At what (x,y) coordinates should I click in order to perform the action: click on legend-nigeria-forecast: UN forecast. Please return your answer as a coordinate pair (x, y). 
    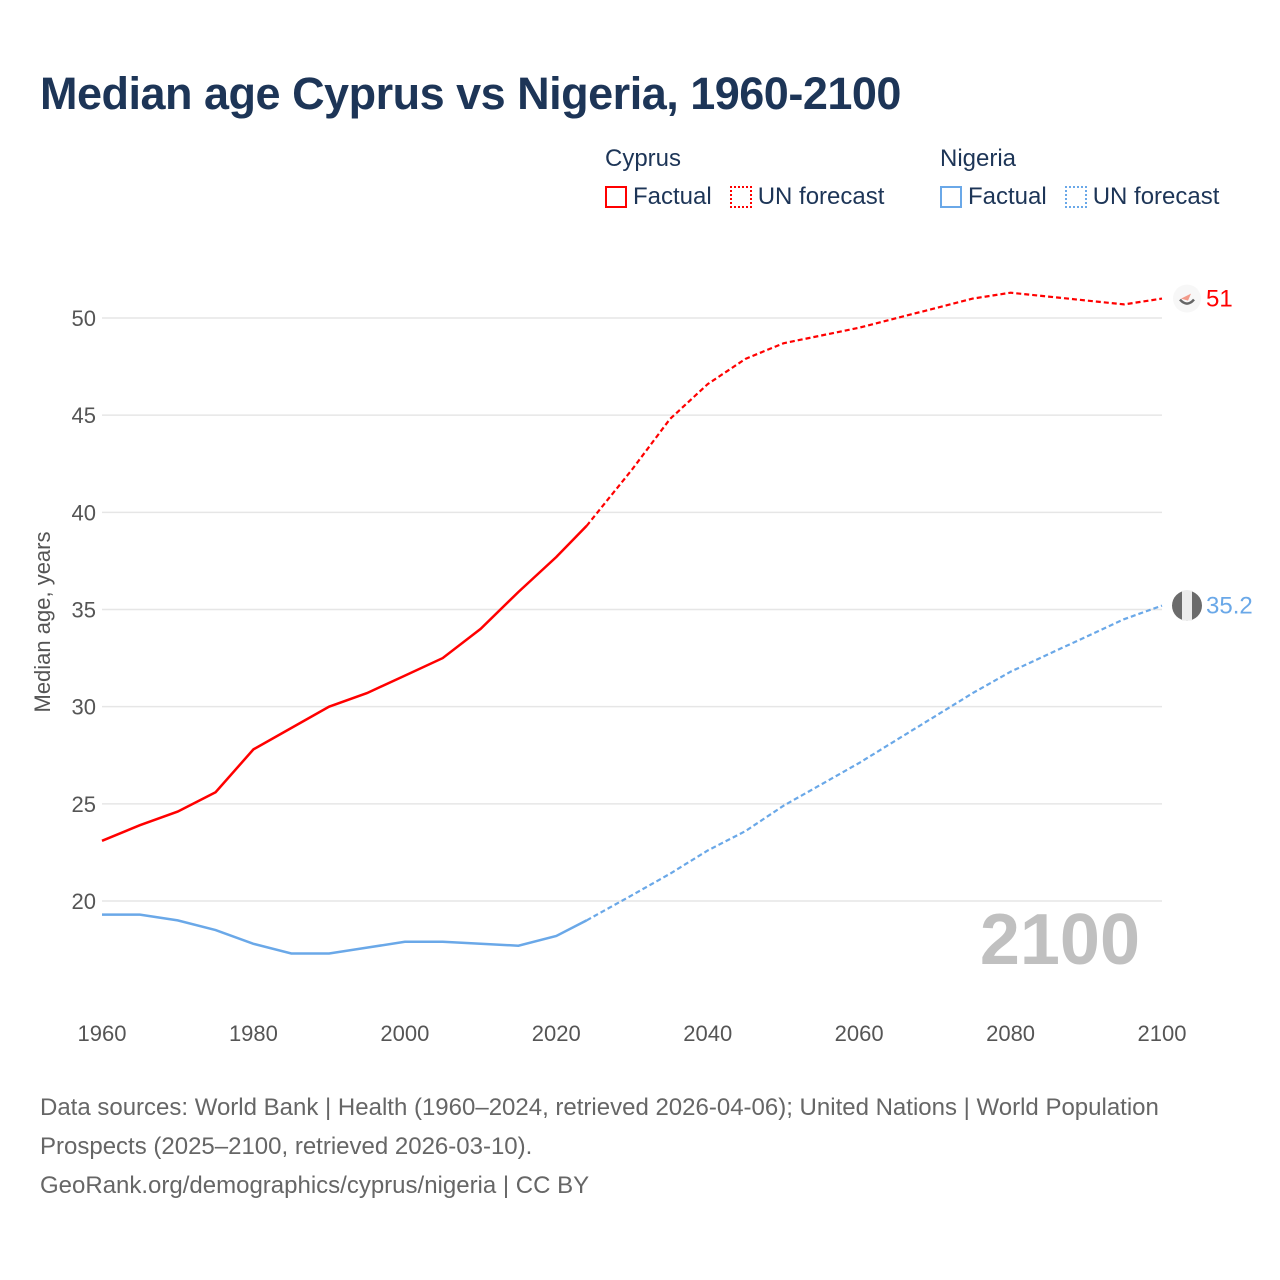
    Looking at the image, I should click on (1142, 197).